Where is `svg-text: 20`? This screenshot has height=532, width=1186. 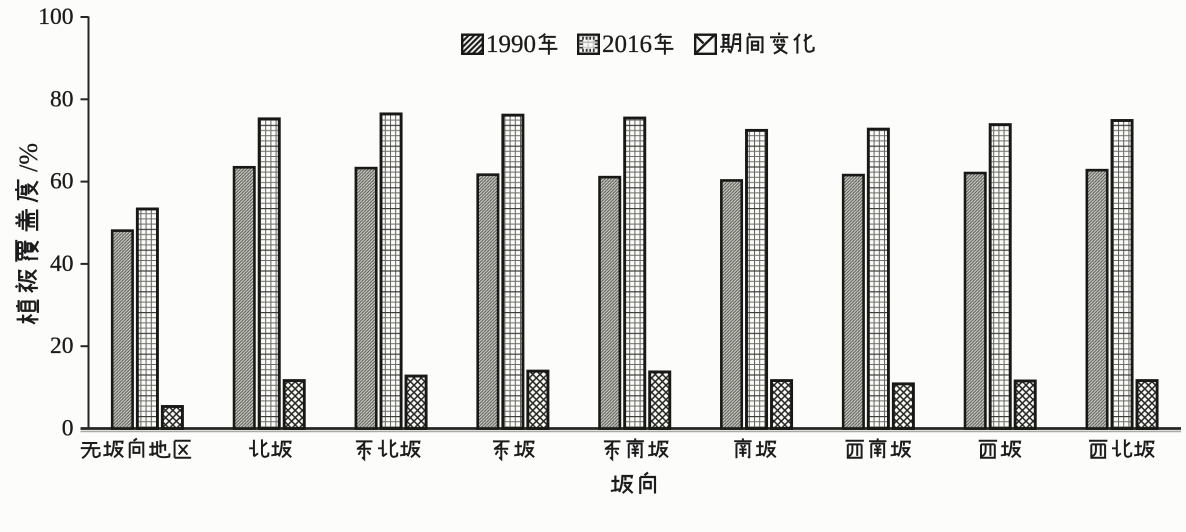 svg-text: 20 is located at coordinates (62, 346).